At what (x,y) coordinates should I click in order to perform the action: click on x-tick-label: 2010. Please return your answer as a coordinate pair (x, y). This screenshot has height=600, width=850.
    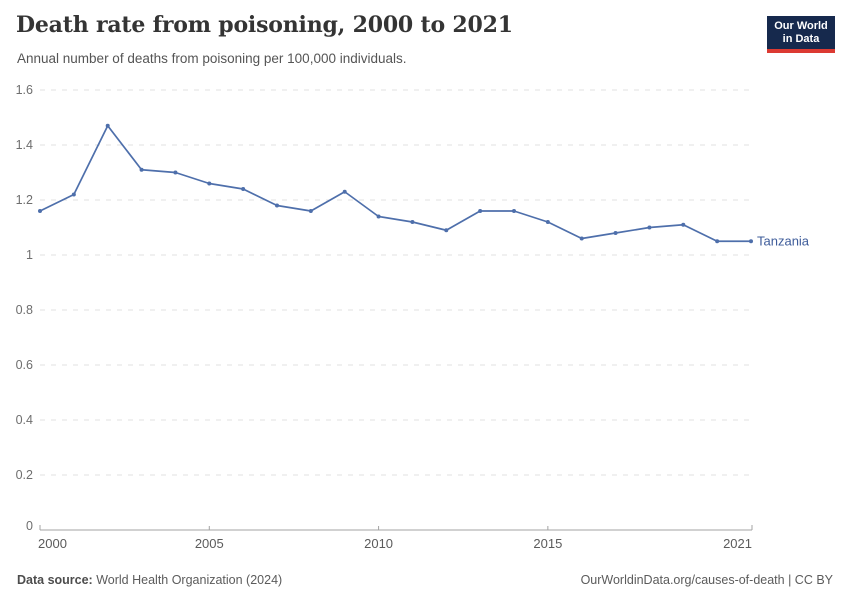
    Looking at the image, I should click on (378, 543).